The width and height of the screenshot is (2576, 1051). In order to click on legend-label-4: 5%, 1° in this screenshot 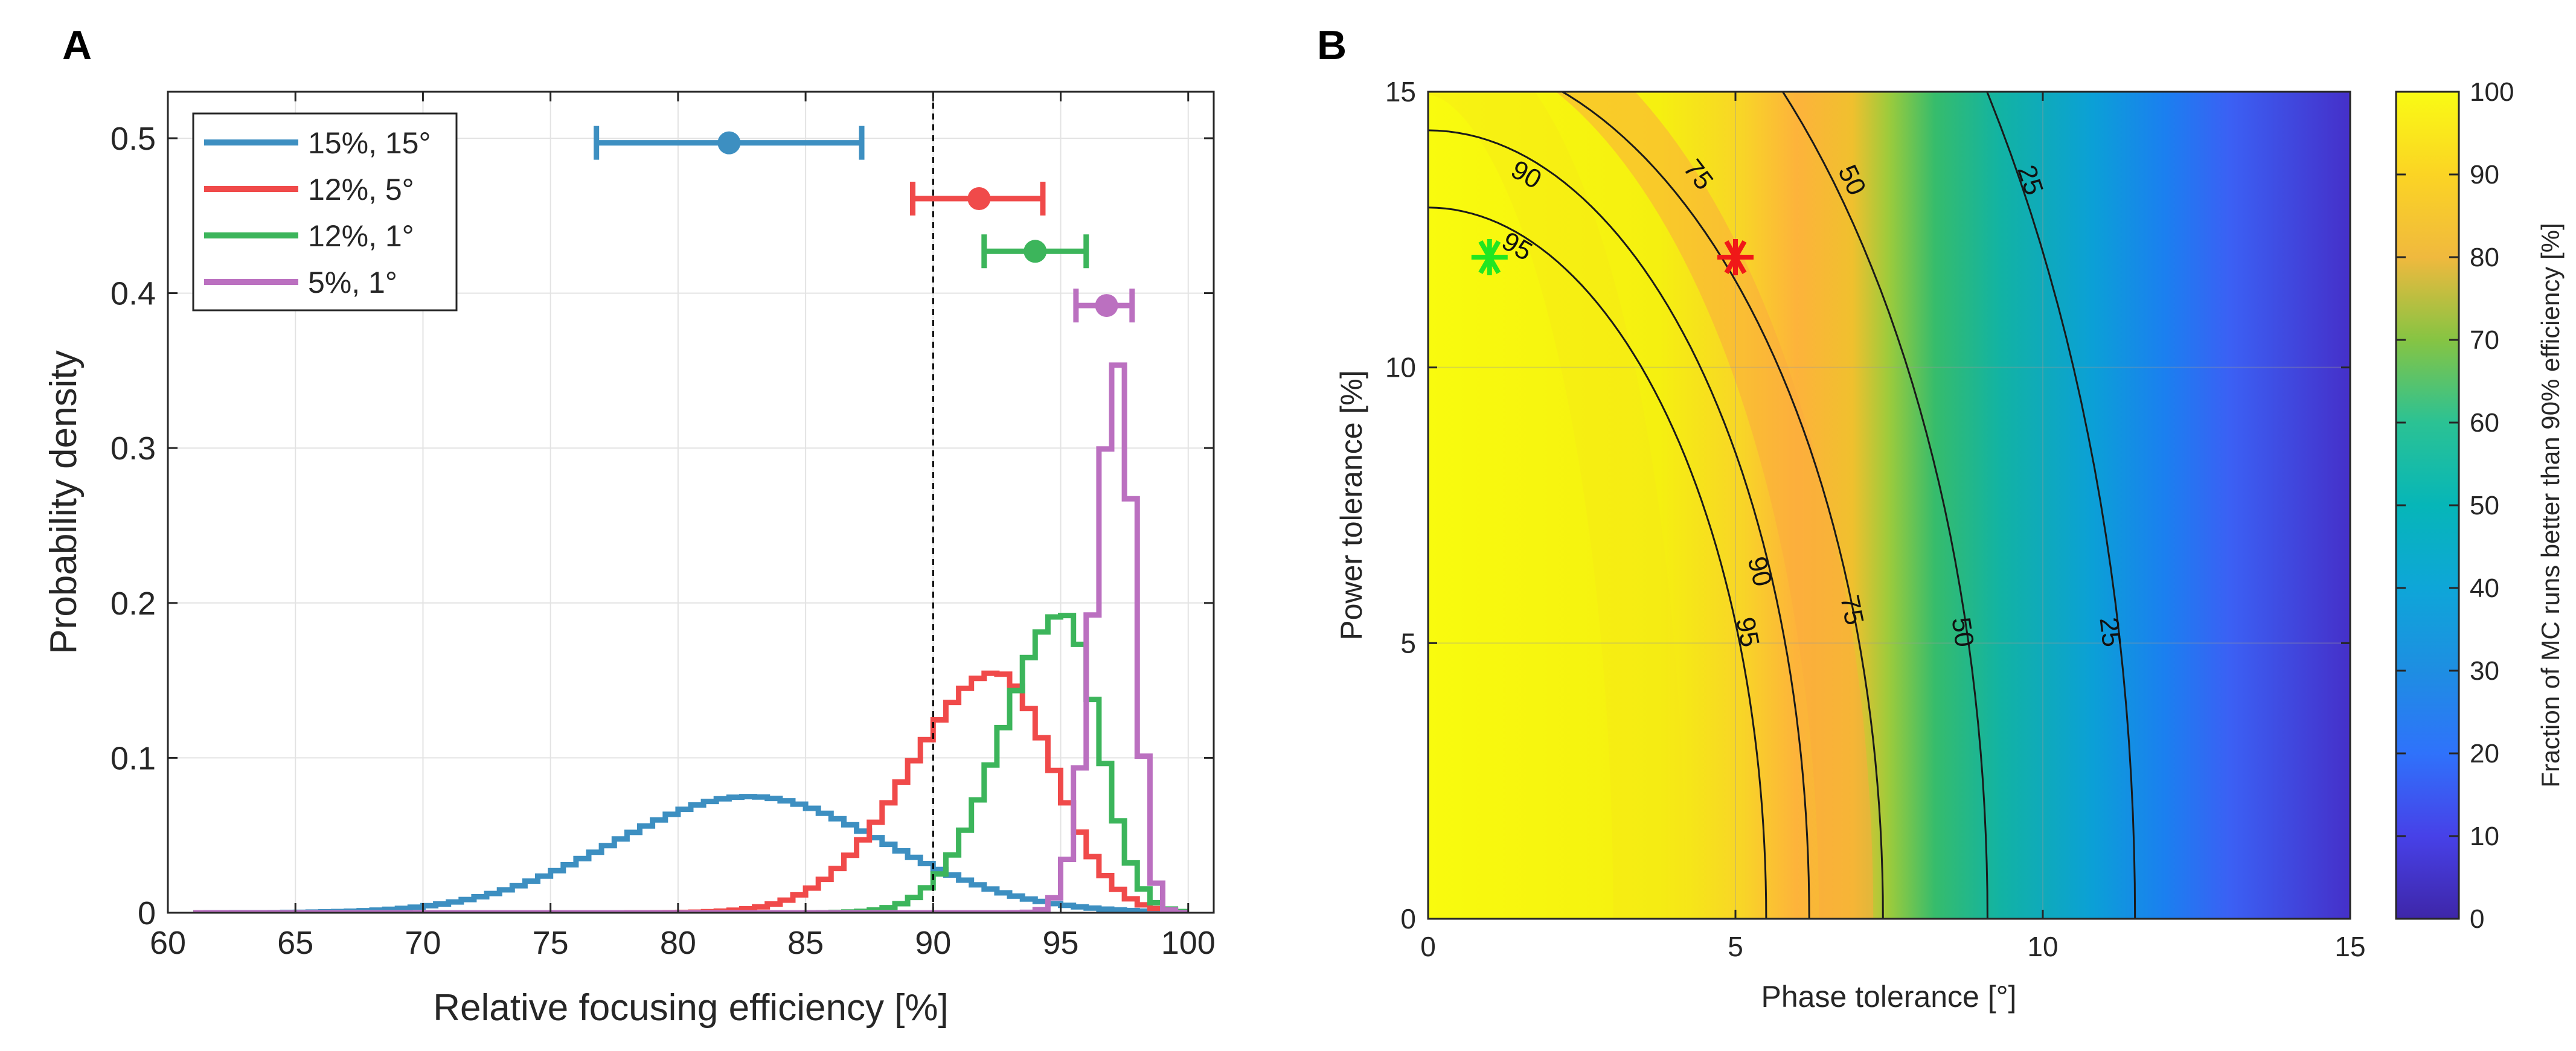, I will do `click(352, 282)`.